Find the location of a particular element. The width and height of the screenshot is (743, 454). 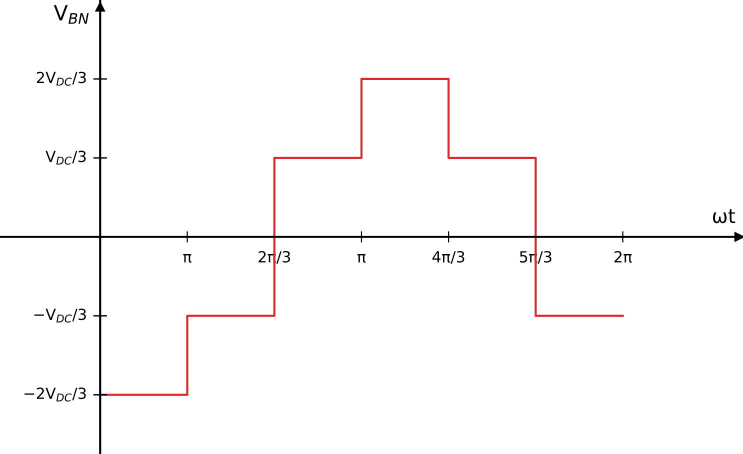

x-axis-title: ωt is located at coordinates (724, 216).